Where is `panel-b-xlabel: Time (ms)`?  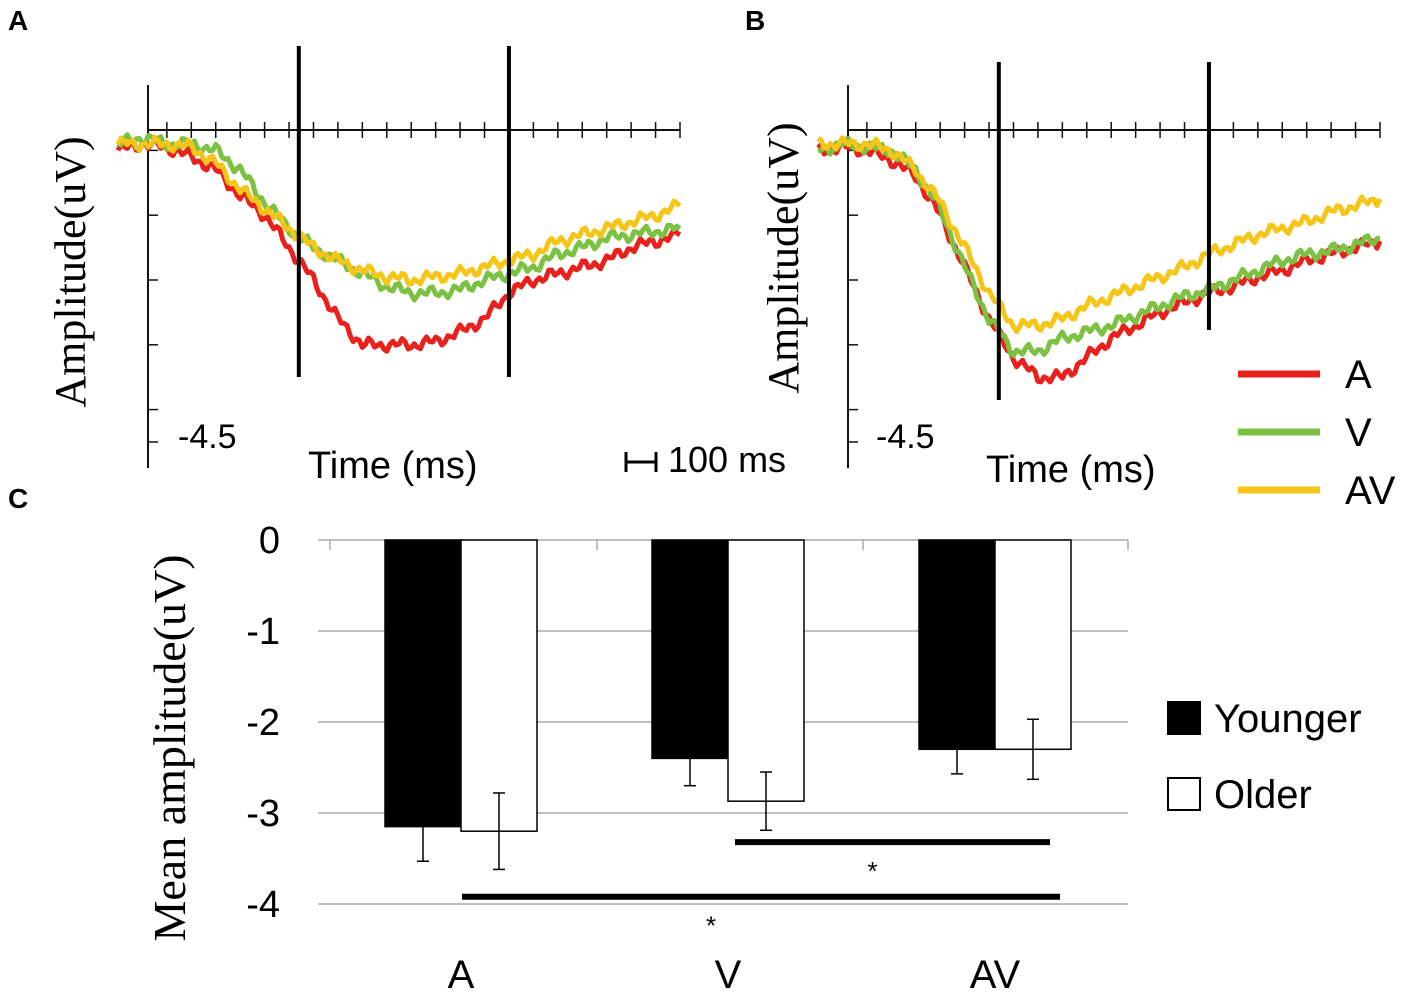 panel-b-xlabel: Time (ms) is located at coordinates (1071, 470).